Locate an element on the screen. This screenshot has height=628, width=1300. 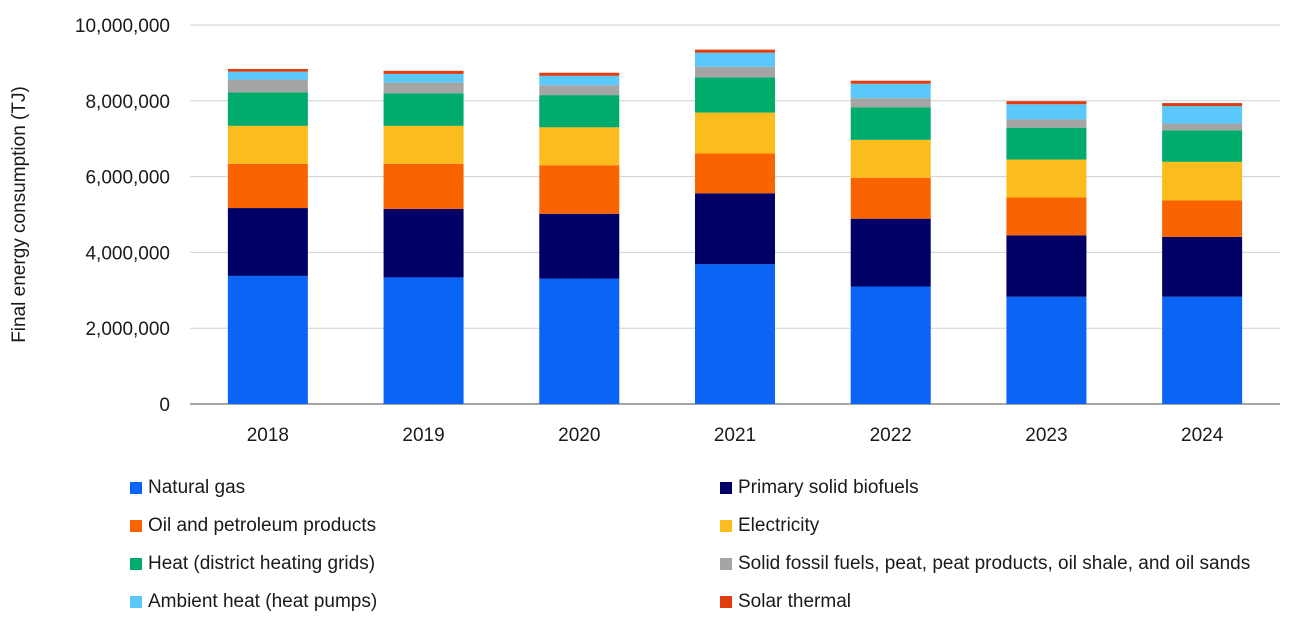
x-tick-label: 2023 is located at coordinates (1046, 435).